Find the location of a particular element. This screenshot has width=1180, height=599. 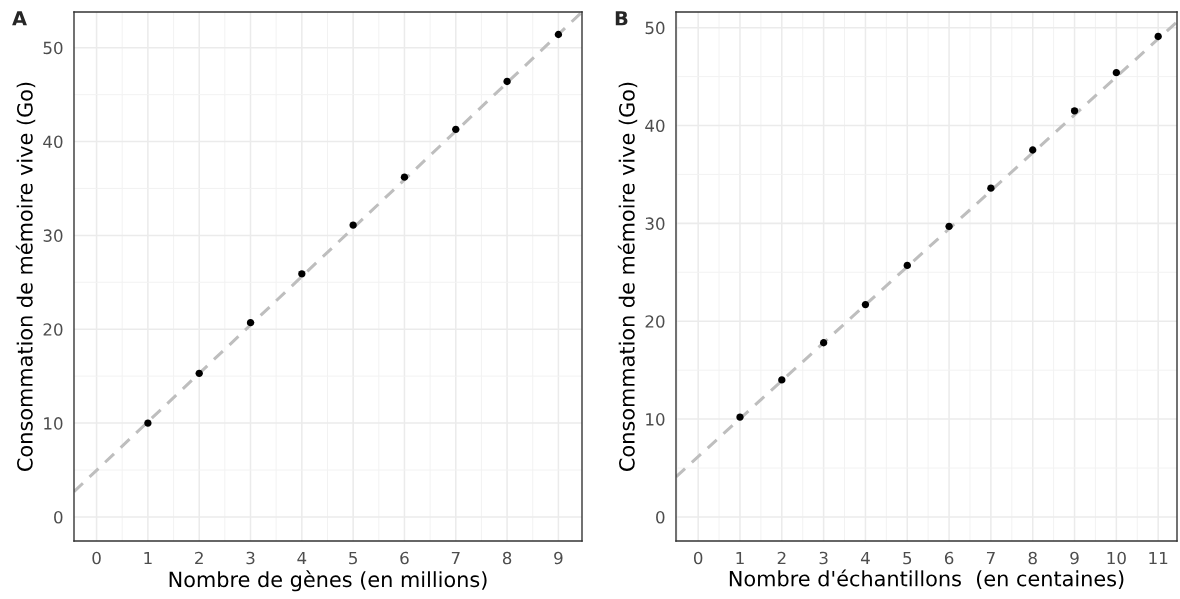

x-tick-label: 10 is located at coordinates (1116, 558).